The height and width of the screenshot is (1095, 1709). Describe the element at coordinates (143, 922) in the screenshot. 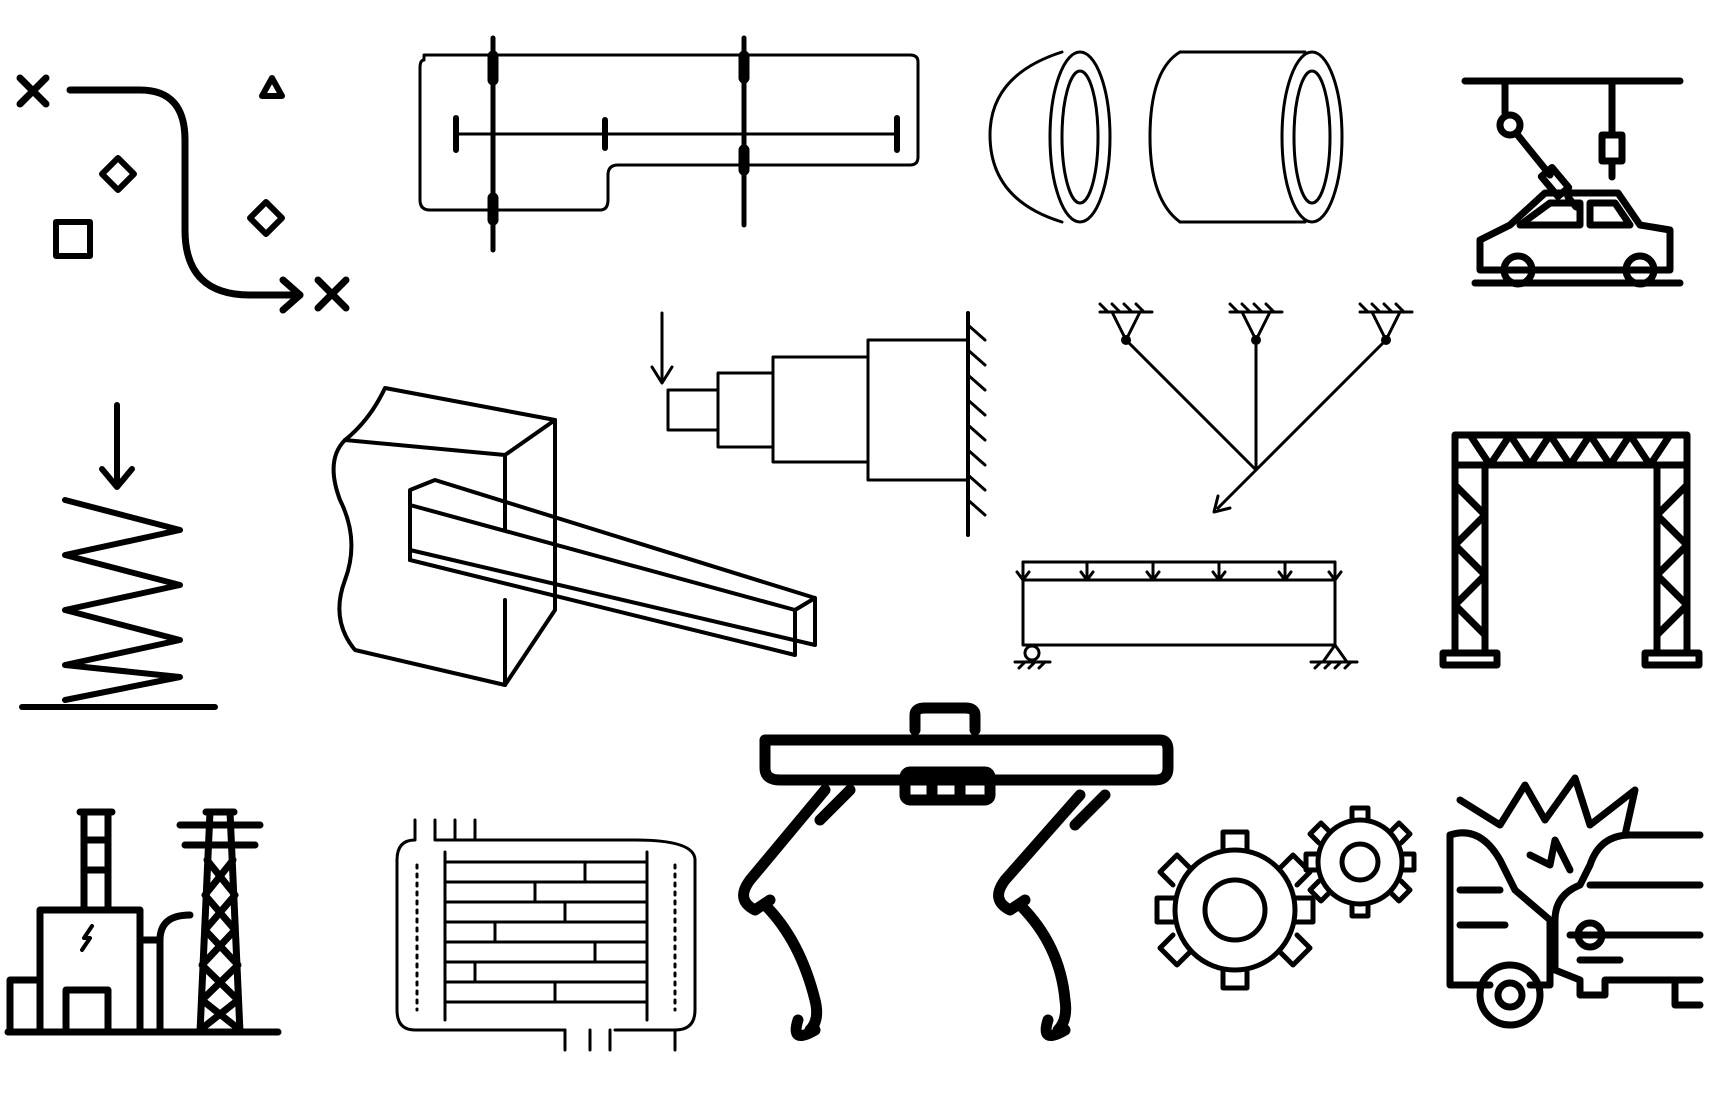

I see `power-plant-tower-icon` at that location.